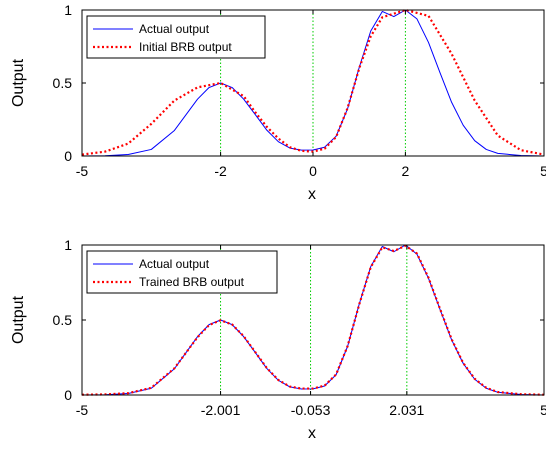 Image resolution: width=546 pixels, height=450 pixels. What do you see at coordinates (192, 282) in the screenshot?
I see `legend-entry-2: Trained BRB output` at bounding box center [192, 282].